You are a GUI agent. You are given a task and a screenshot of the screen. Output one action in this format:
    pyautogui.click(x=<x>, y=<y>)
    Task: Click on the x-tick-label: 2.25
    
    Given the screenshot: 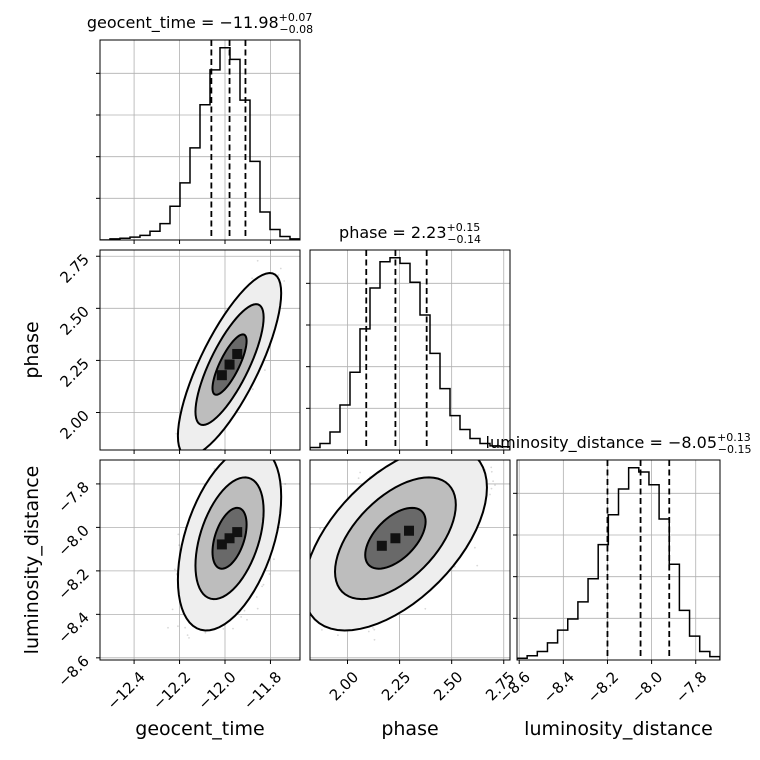 What is the action you would take?
    pyautogui.click(x=396, y=686)
    